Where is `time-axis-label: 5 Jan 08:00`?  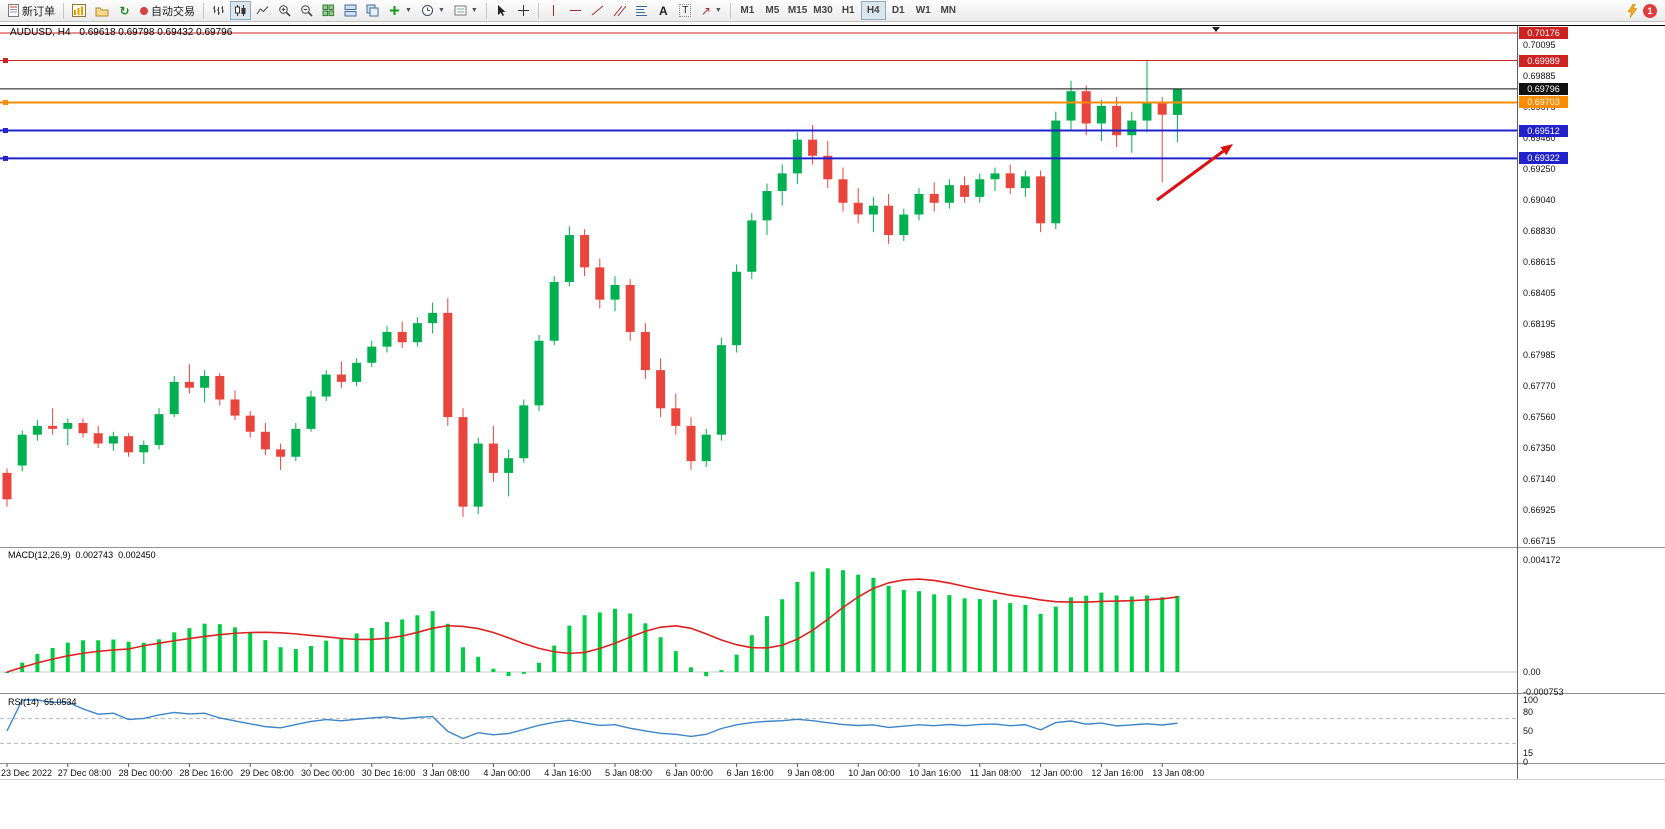 time-axis-label: 5 Jan 08:00 is located at coordinates (629, 773).